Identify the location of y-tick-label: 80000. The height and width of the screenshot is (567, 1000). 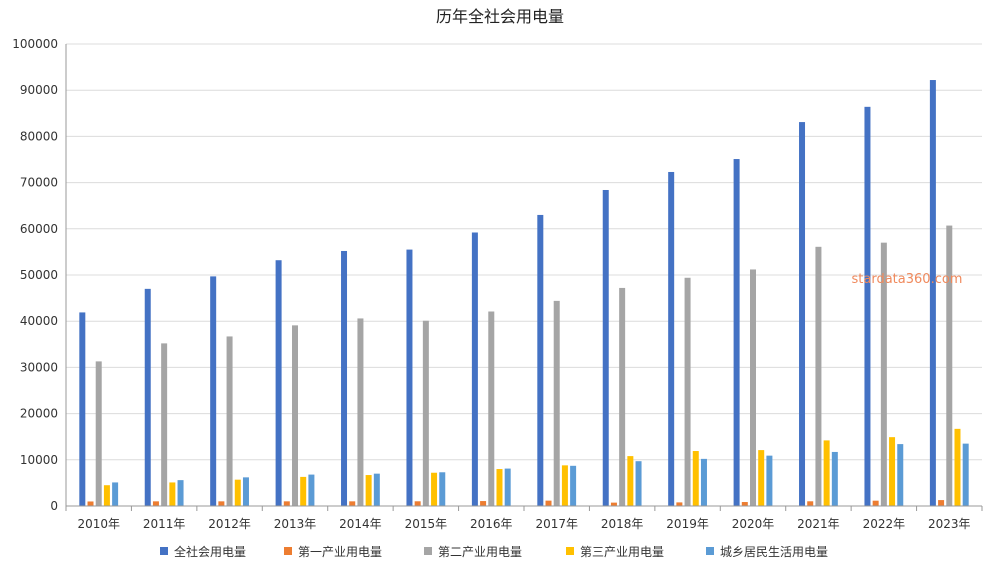
(39, 136).